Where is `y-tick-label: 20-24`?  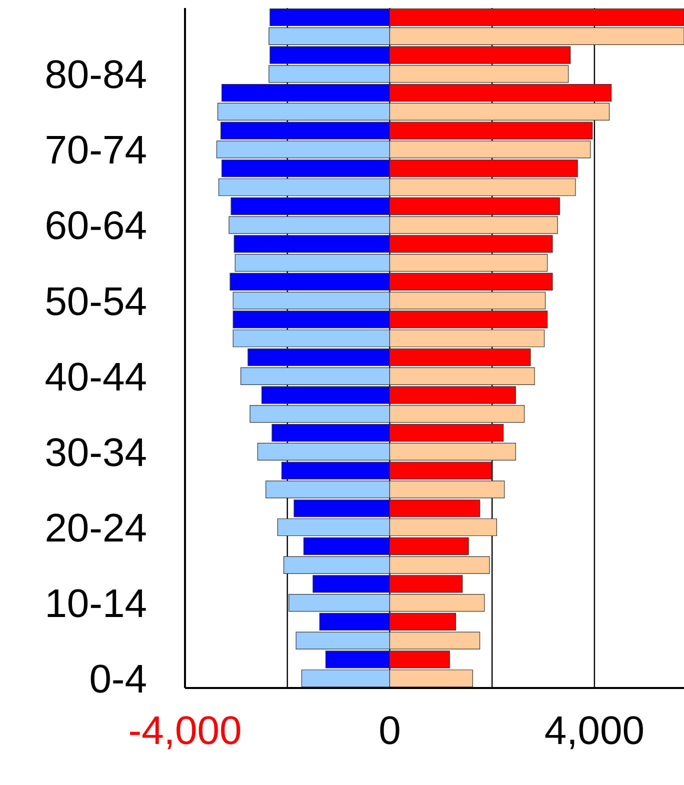
y-tick-label: 20-24 is located at coordinates (95, 528).